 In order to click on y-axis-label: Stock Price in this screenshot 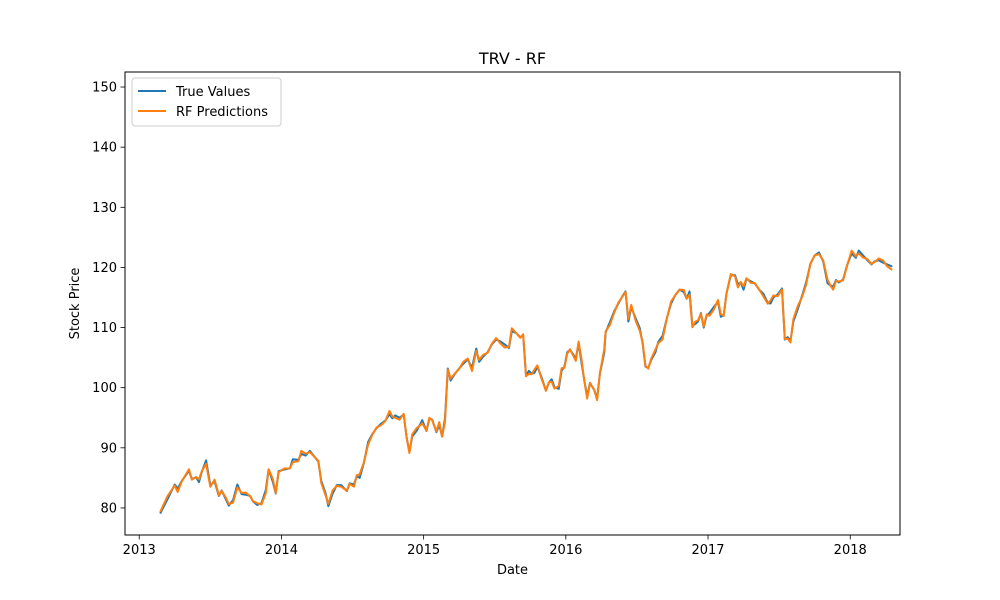, I will do `click(75, 304)`.